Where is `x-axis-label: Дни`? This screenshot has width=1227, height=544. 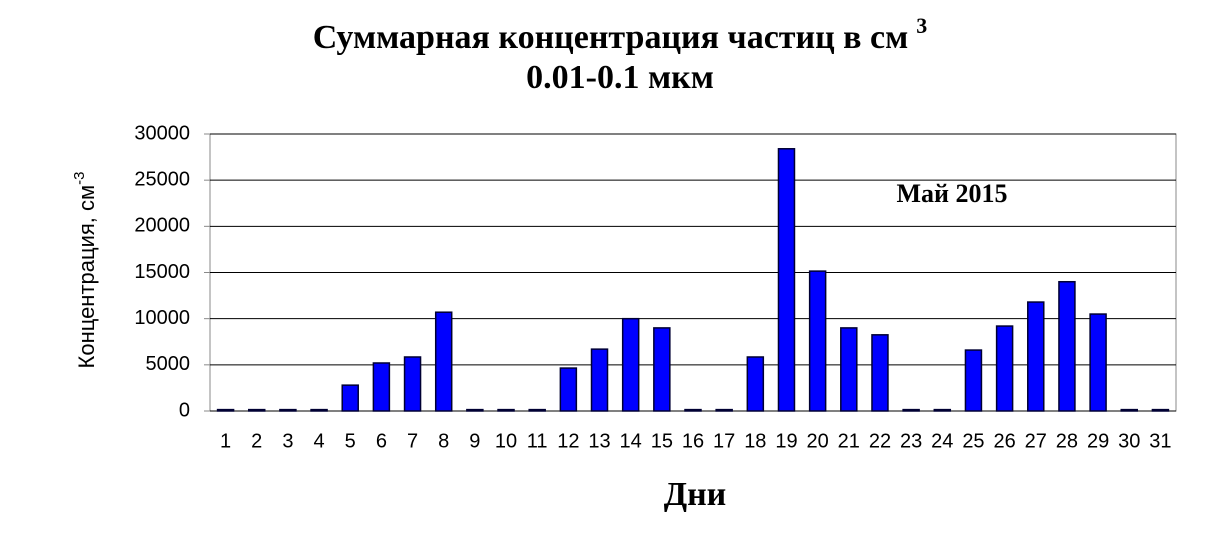
x-axis-label: Дни is located at coordinates (695, 494).